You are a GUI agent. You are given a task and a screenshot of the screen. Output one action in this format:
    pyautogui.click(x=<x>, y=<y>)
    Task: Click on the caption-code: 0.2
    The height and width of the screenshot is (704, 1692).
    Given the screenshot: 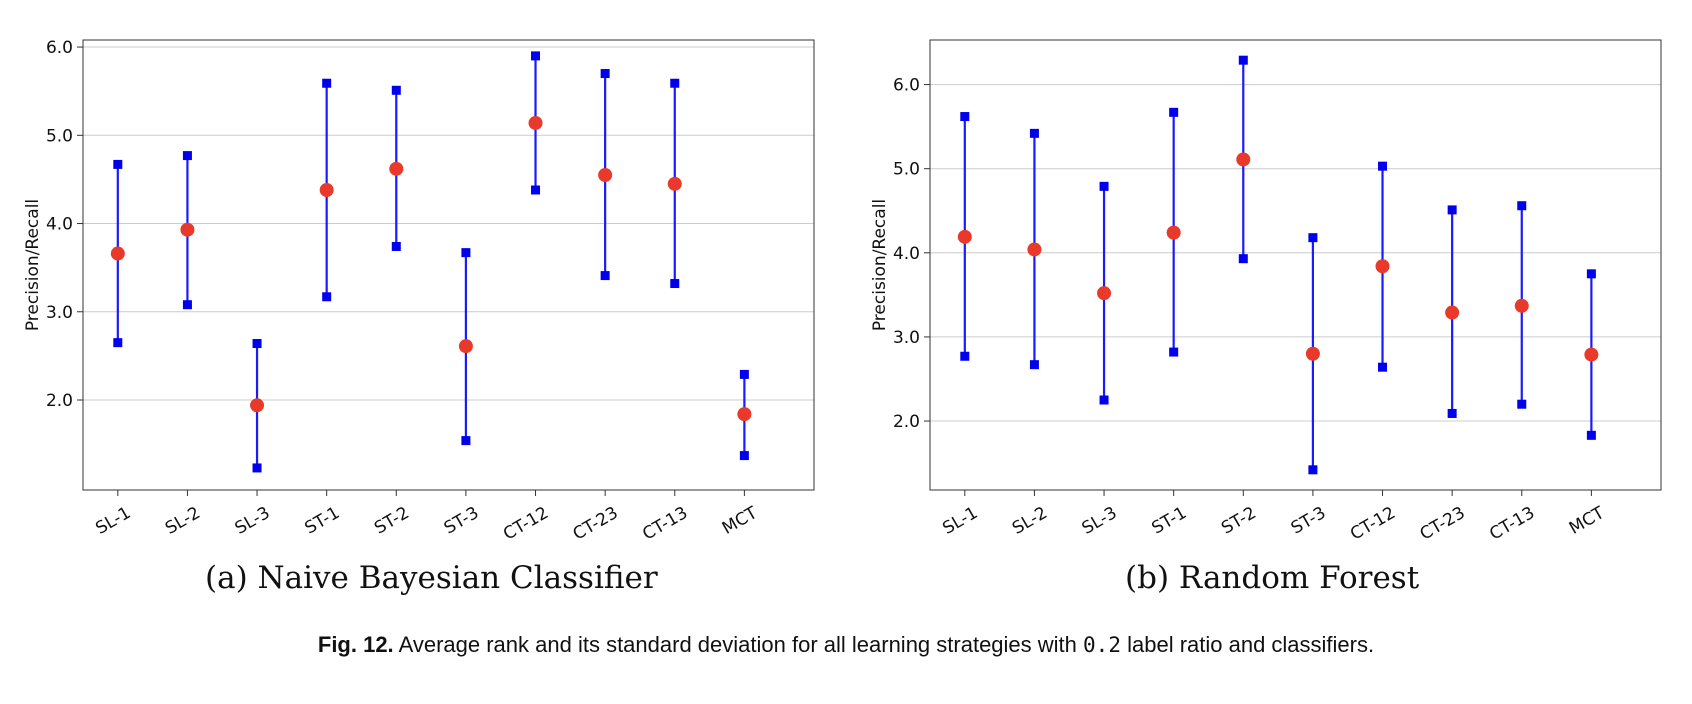 What is the action you would take?
    pyautogui.click(x=1102, y=645)
    